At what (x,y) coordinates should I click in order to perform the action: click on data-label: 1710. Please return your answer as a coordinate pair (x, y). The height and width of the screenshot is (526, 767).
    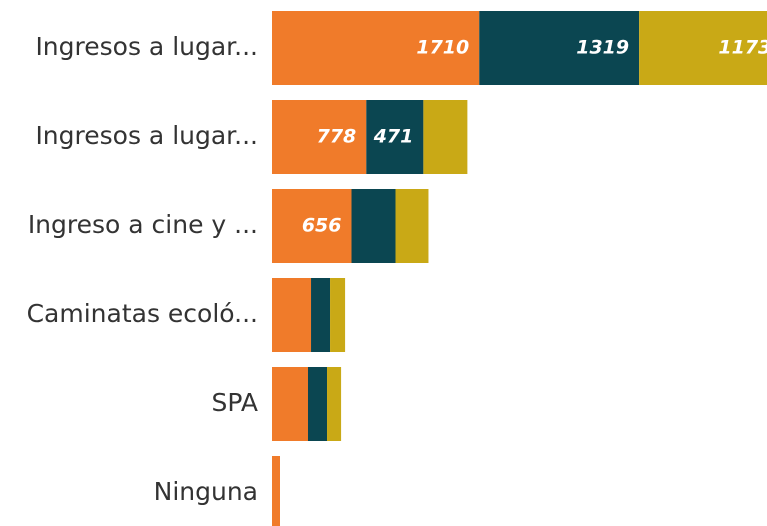
    Looking at the image, I should click on (442, 48).